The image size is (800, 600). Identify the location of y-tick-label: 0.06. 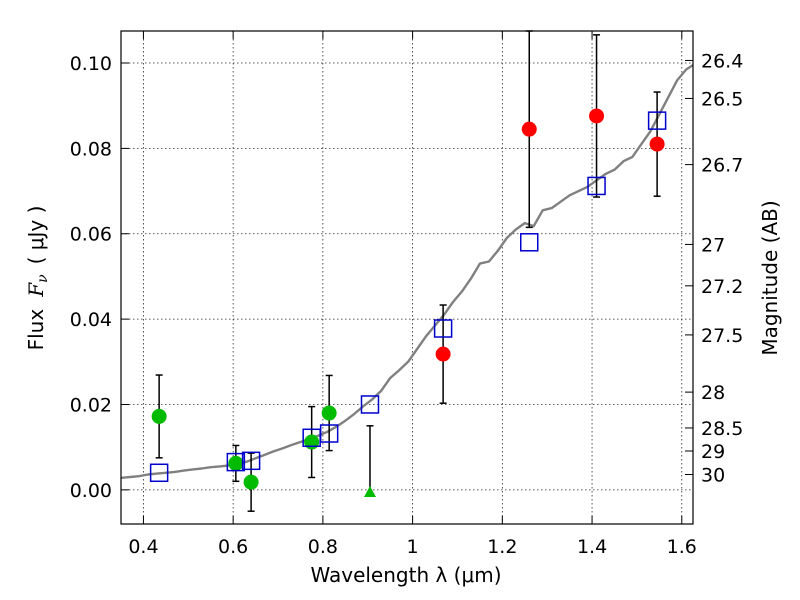
(91, 235).